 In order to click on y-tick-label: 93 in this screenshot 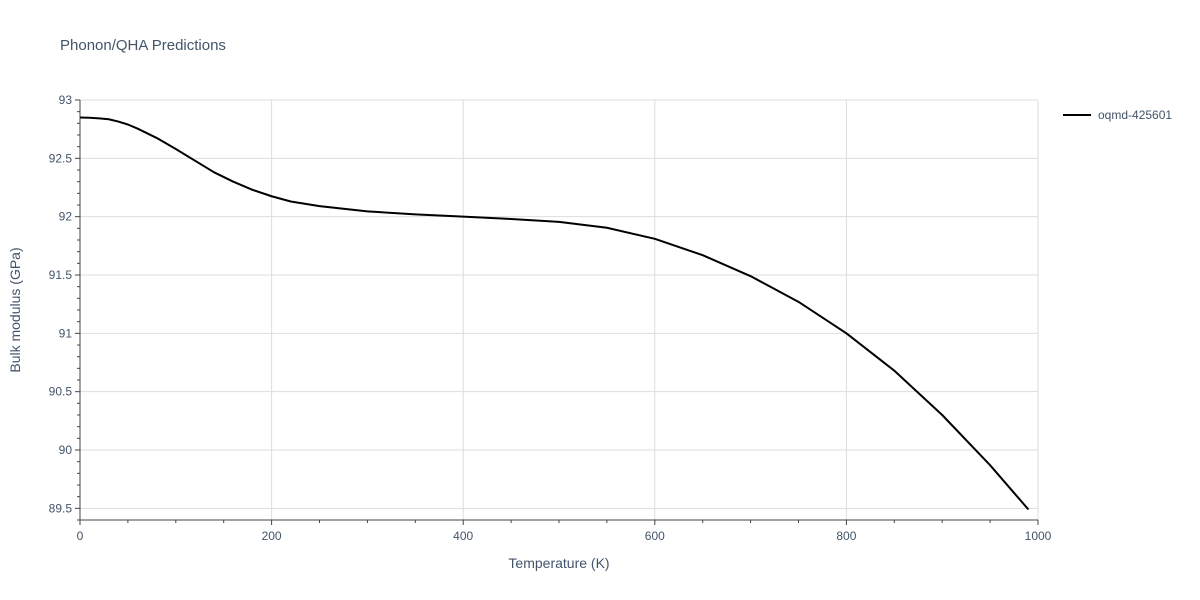, I will do `click(66, 100)`.